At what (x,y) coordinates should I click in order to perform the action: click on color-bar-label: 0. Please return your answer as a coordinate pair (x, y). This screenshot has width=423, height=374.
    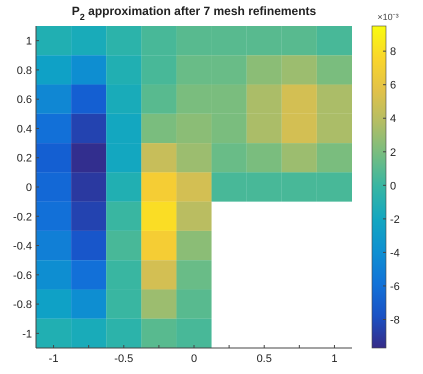
    Looking at the image, I should click on (393, 186).